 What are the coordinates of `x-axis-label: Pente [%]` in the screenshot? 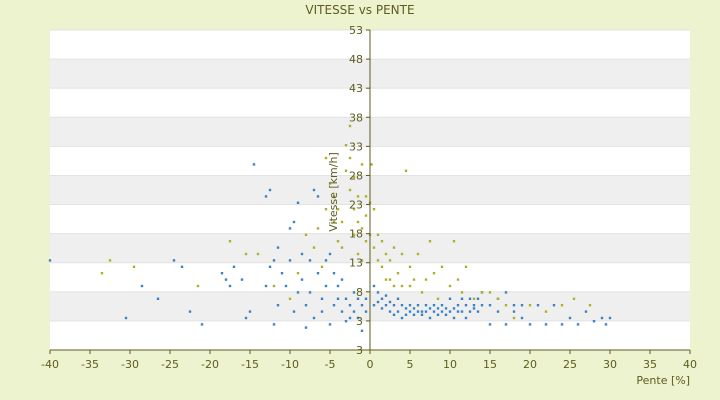 It's located at (663, 380).